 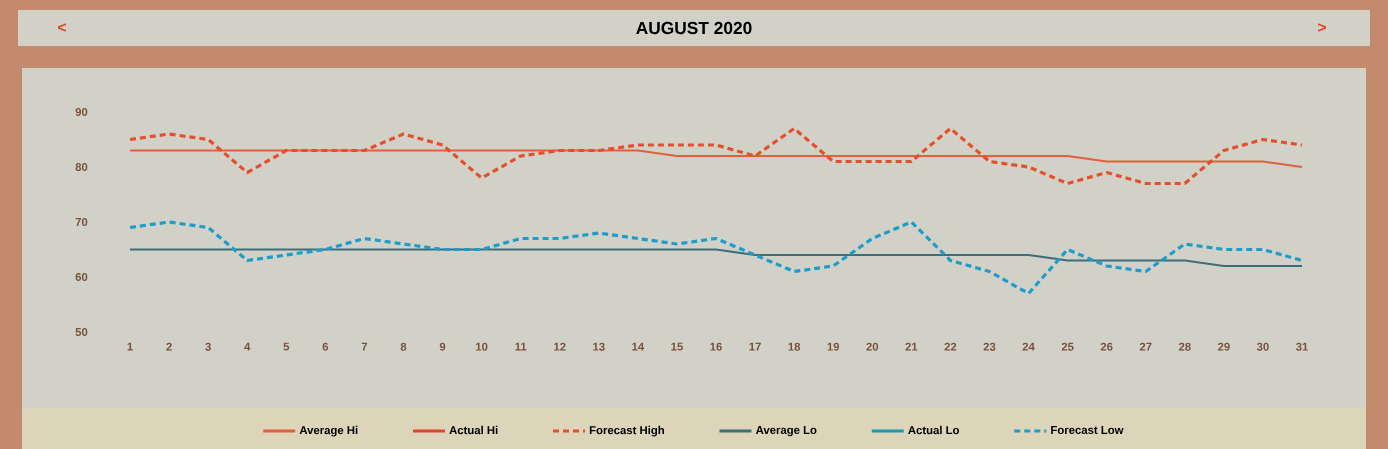 What do you see at coordinates (81, 221) in the screenshot?
I see `y-tick-label: 70` at bounding box center [81, 221].